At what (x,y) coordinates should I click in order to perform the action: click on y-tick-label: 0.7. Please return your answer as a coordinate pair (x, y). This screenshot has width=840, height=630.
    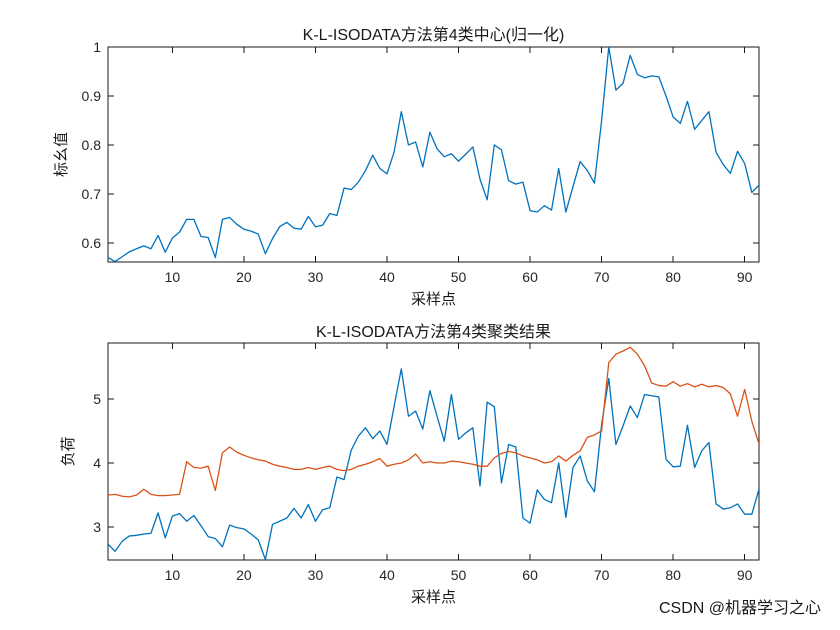
    Looking at the image, I should click on (92, 194).